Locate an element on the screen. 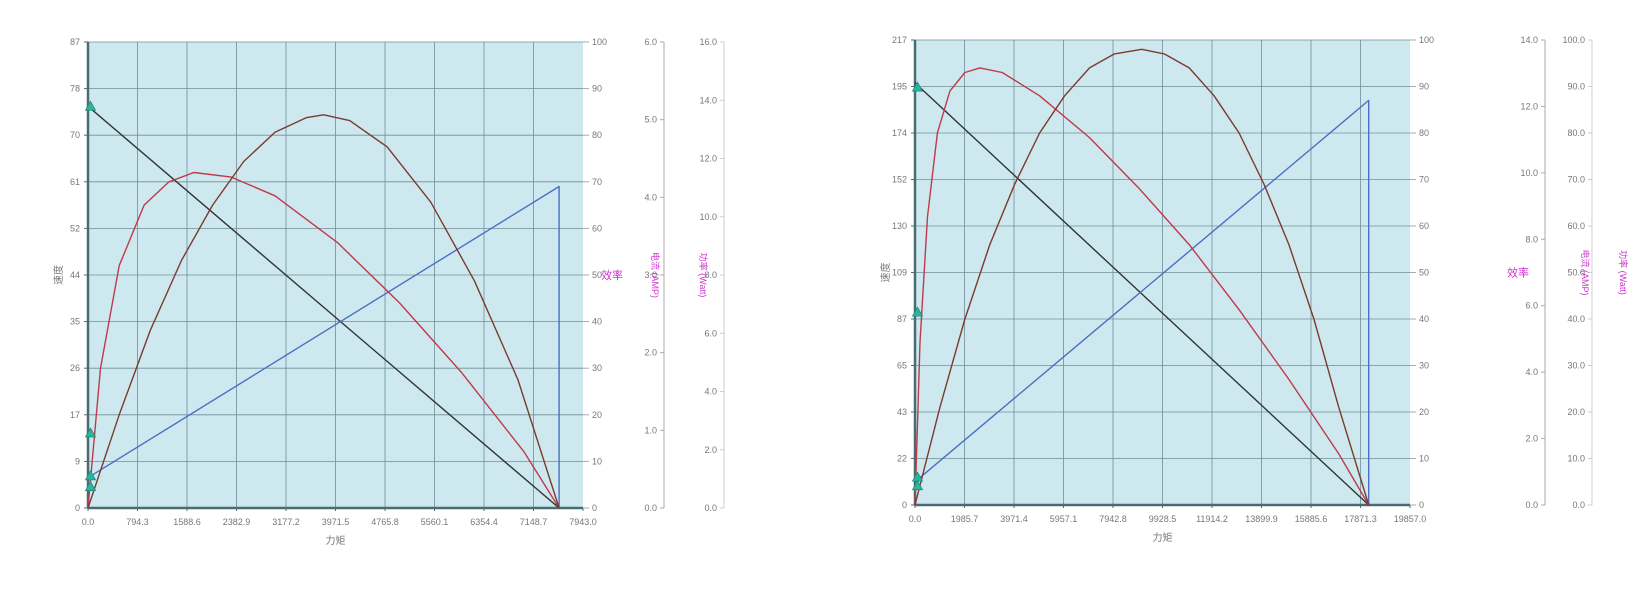 The width and height of the screenshot is (1652, 590). efficiency-axis-label: 效率 is located at coordinates (612, 275).